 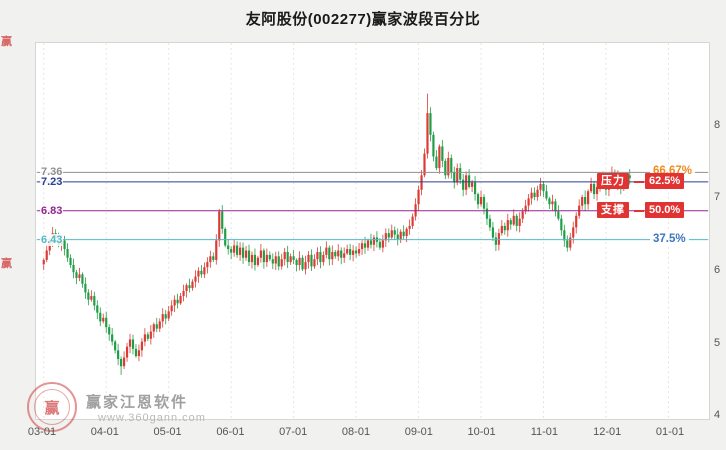 I want to click on x-axis-label: 01-01, so click(x=670, y=432).